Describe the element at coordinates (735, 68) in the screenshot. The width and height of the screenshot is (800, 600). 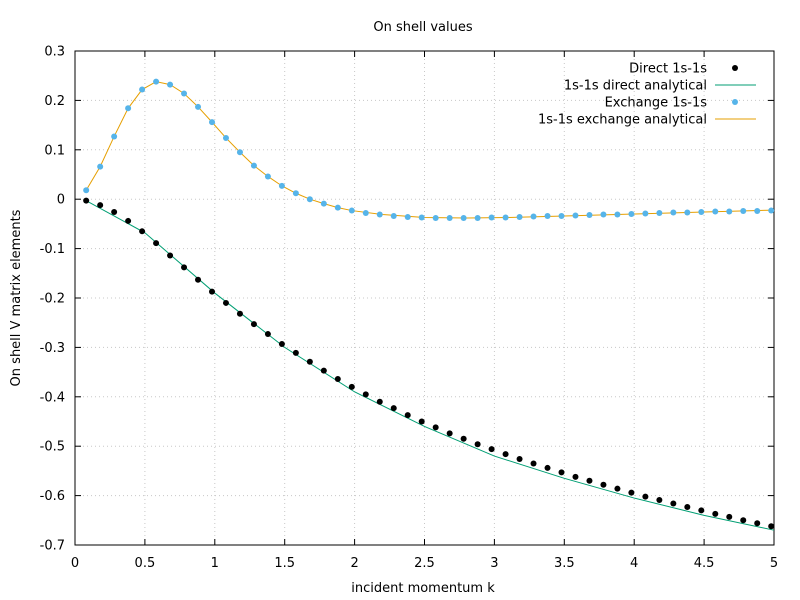
I see `legend-point-sample` at that location.